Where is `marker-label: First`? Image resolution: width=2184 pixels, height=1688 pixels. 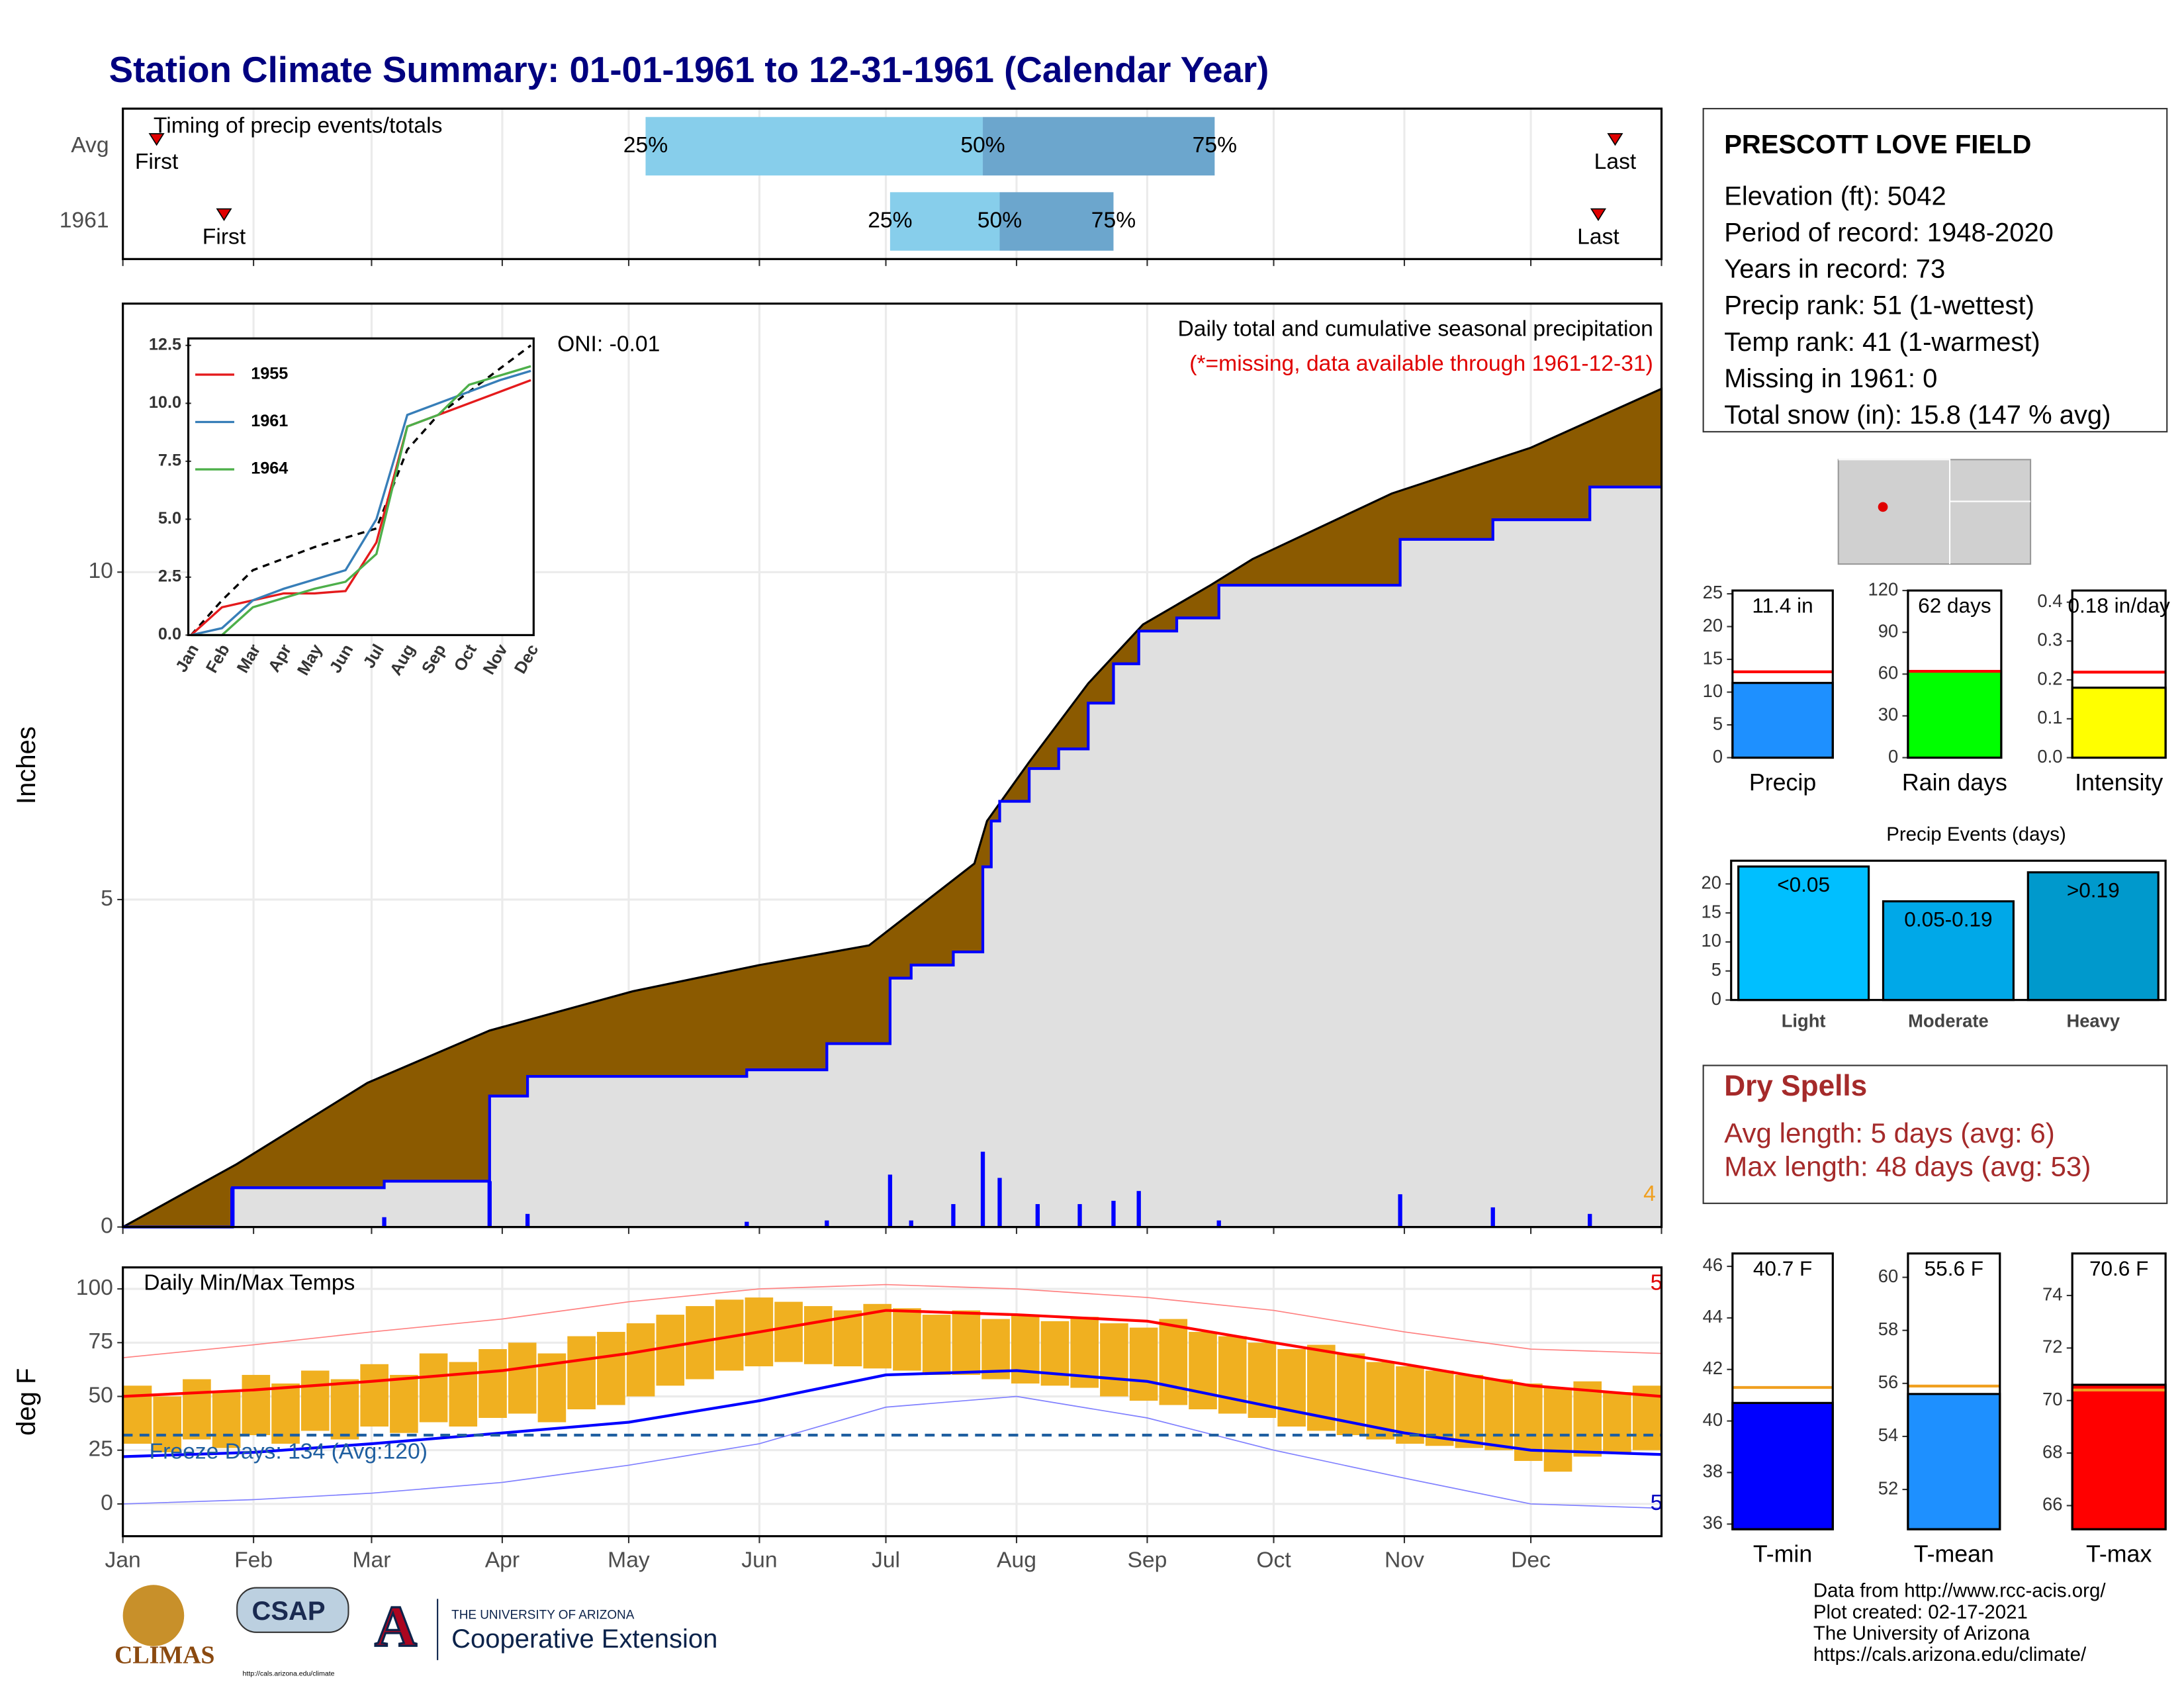
marker-label: First is located at coordinates (224, 237).